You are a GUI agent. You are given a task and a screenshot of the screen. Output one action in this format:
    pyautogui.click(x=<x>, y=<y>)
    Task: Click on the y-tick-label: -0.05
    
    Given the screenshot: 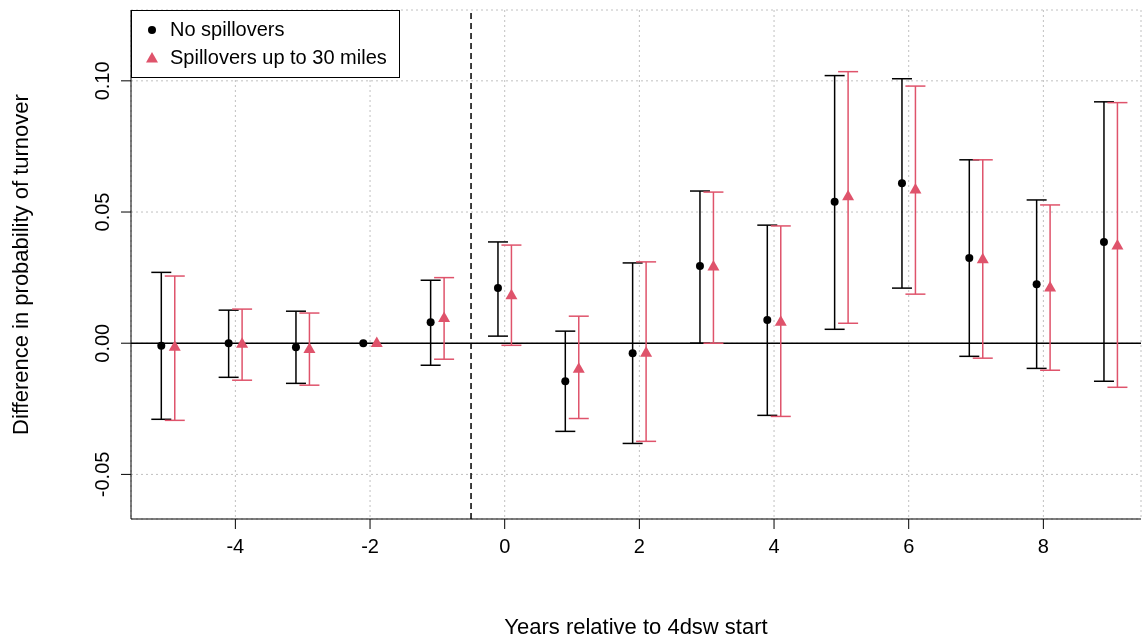 What is the action you would take?
    pyautogui.click(x=102, y=474)
    